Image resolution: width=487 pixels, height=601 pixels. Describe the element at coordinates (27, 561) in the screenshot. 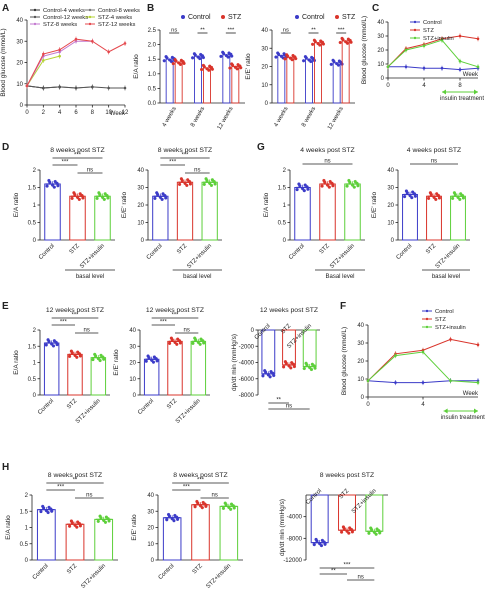

I see `panel-h-1-y-tick-label: 0` at that location.